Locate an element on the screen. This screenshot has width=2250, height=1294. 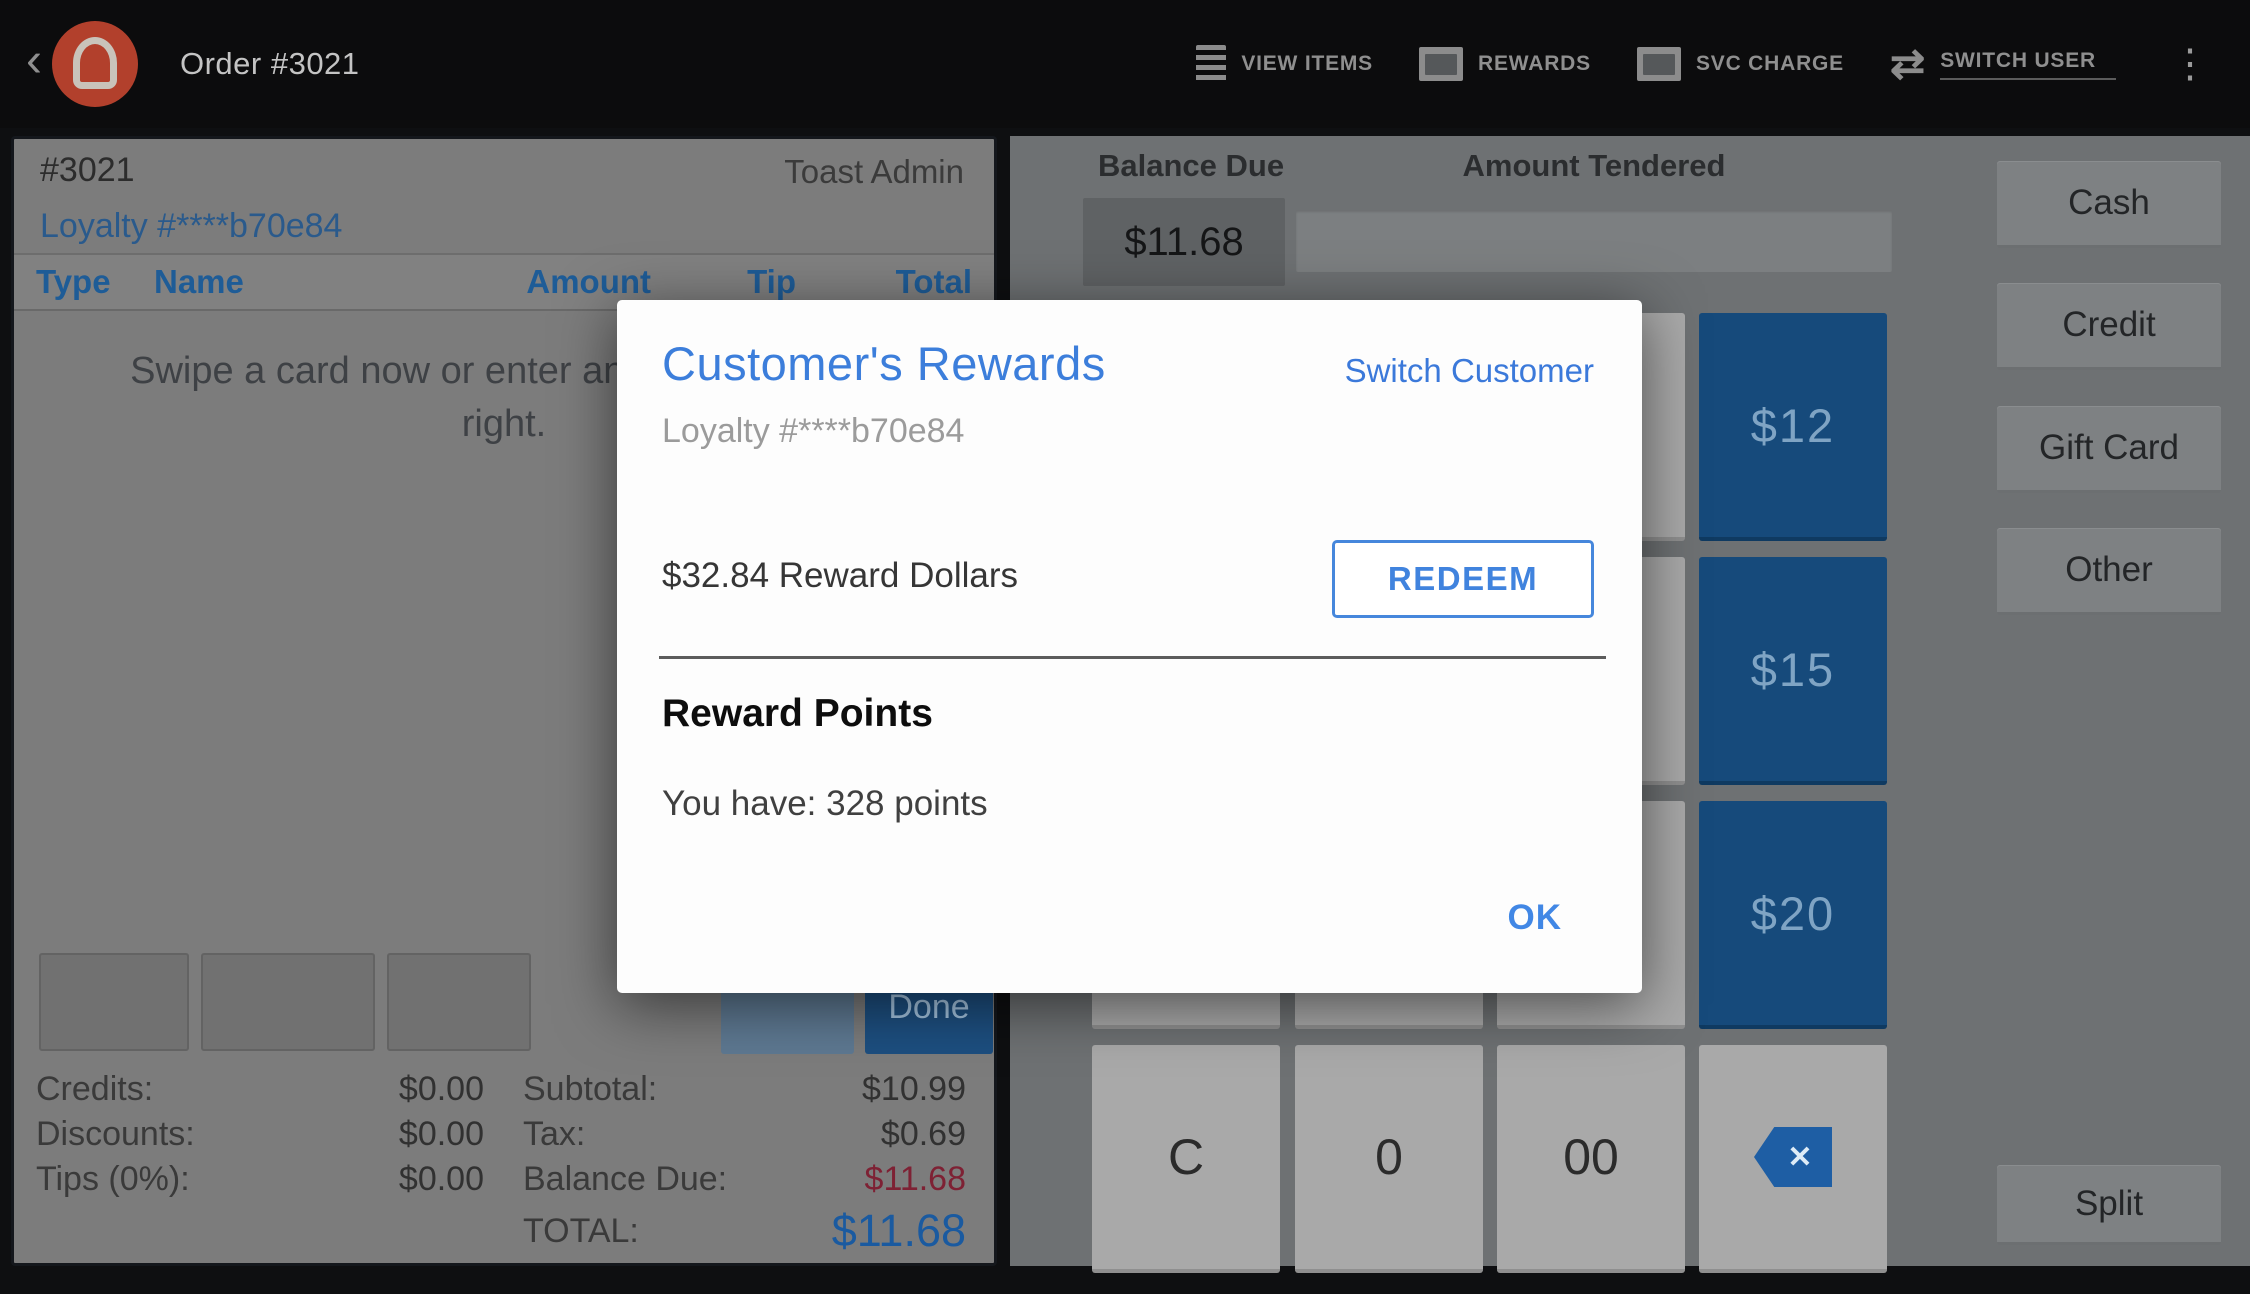
order-title: Order #3021 is located at coordinates (269, 63).